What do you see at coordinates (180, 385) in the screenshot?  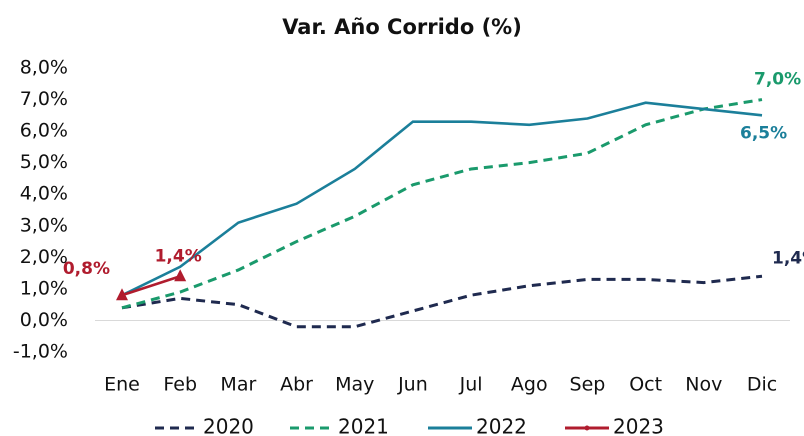 I see `x-tick-label: Feb` at bounding box center [180, 385].